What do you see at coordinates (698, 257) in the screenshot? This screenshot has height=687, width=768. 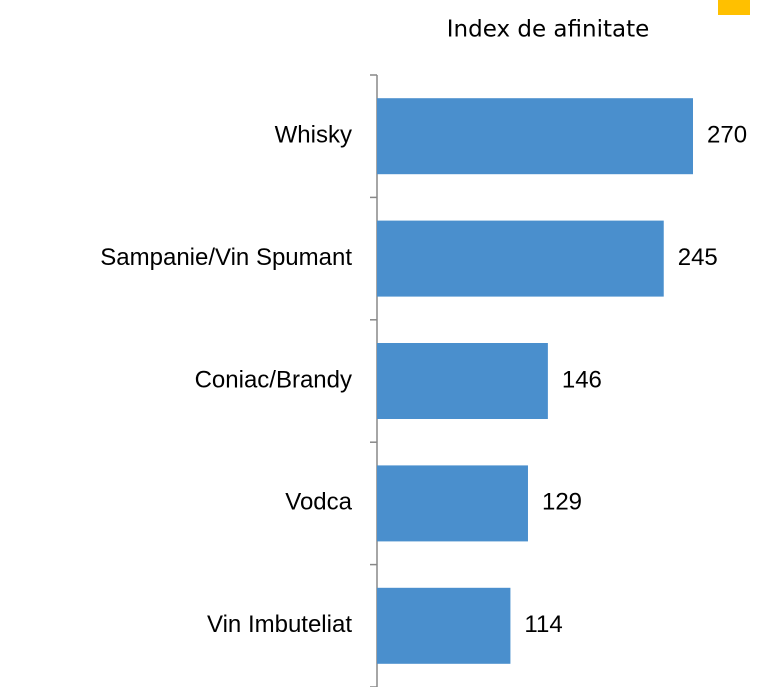 I see `data-label: 245` at bounding box center [698, 257].